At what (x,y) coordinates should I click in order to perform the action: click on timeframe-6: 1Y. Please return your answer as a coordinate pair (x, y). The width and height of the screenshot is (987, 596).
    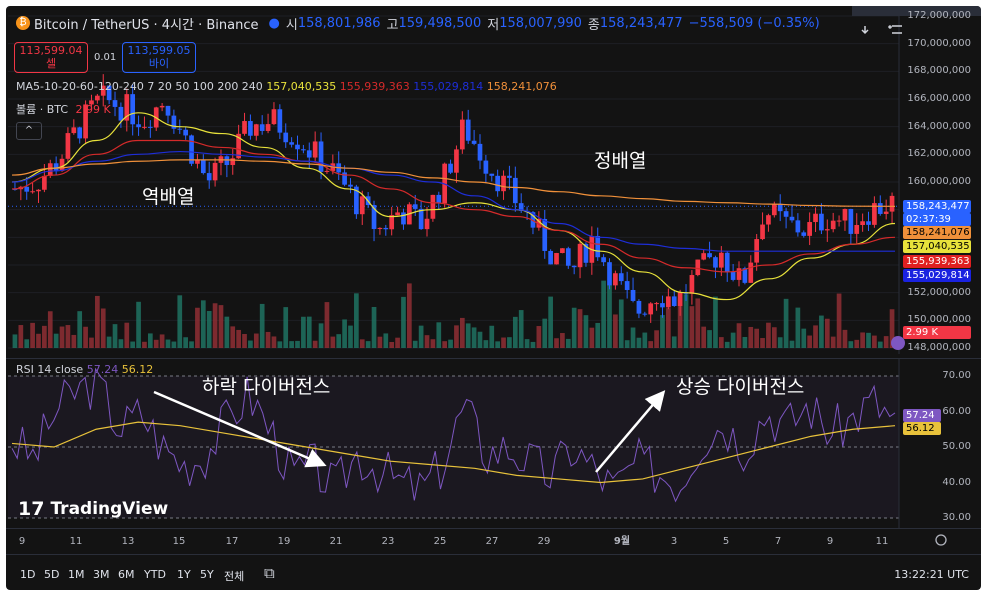
    Looking at the image, I should click on (184, 574).